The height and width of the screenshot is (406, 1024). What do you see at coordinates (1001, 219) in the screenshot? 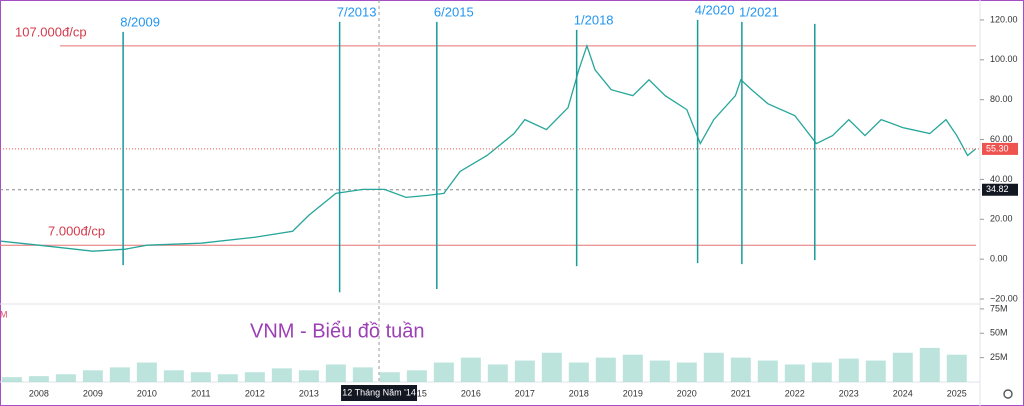
I see `y-tick-label: 20.00` at bounding box center [1001, 219].